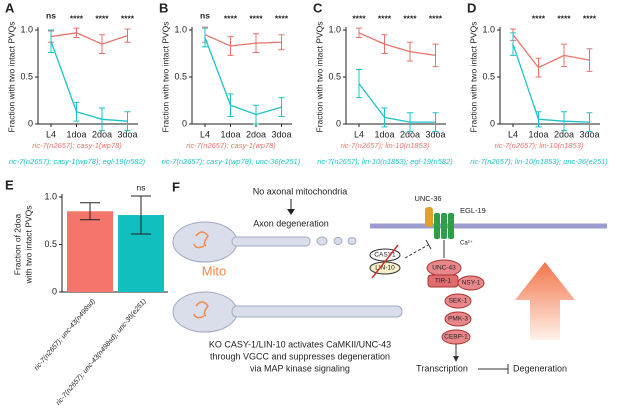 Image resolution: width=617 pixels, height=410 pixels. Describe the element at coordinates (471, 7) in the screenshot. I see `panel-letter: D` at that location.